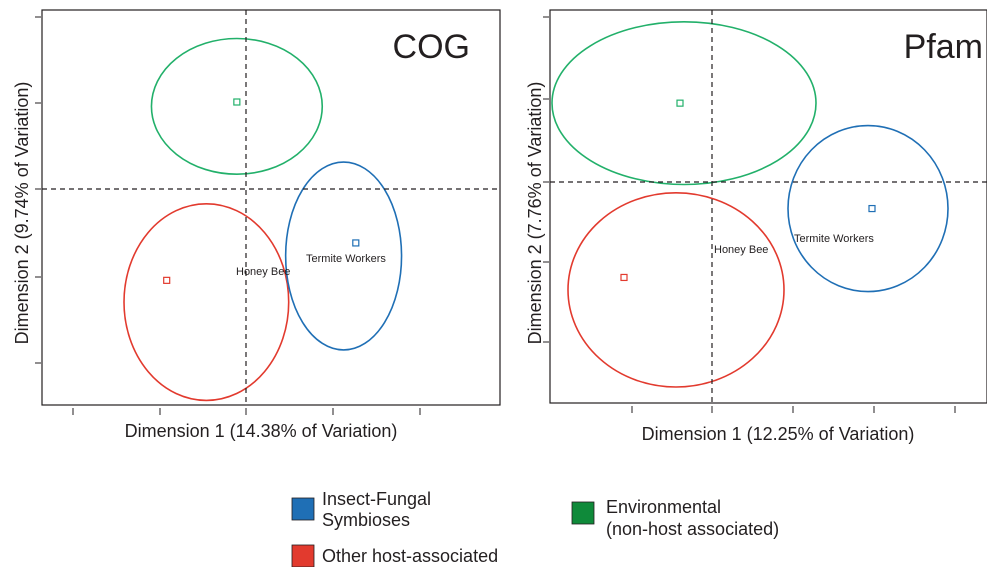 Image resolution: width=987 pixels, height=567 pixels. What do you see at coordinates (431, 47) in the screenshot?
I see `panel-title: COG` at bounding box center [431, 47].